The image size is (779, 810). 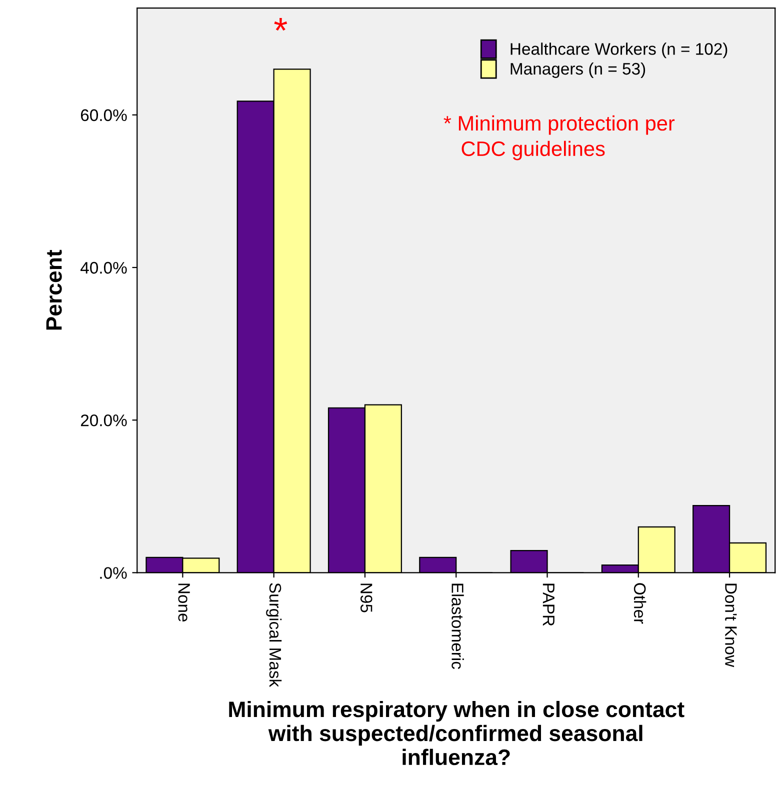 I want to click on x-tick-label: Elastomeric, so click(x=458, y=627).